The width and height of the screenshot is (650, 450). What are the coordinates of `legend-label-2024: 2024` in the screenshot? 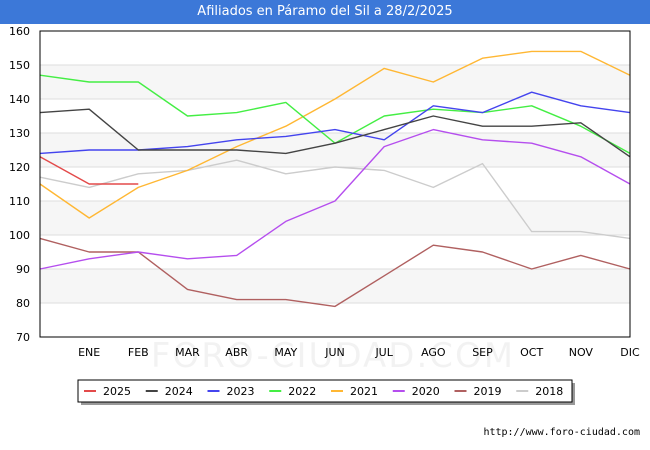 It's located at (179, 391).